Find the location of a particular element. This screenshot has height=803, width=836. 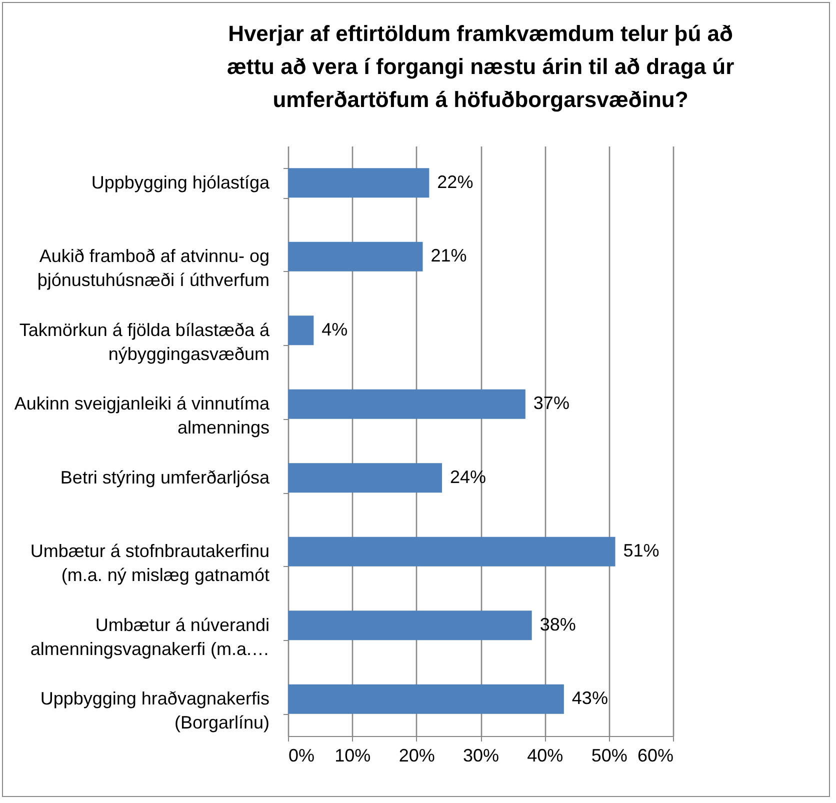

data-label: 24% is located at coordinates (468, 476).